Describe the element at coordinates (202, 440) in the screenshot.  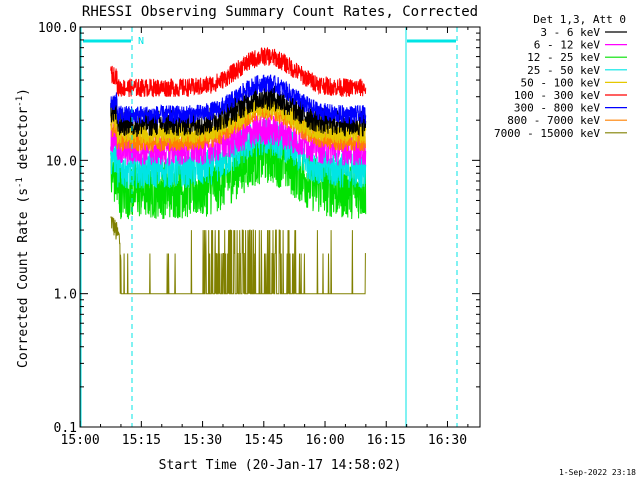
I see `x-tick-label-2: 15:30` at that location.